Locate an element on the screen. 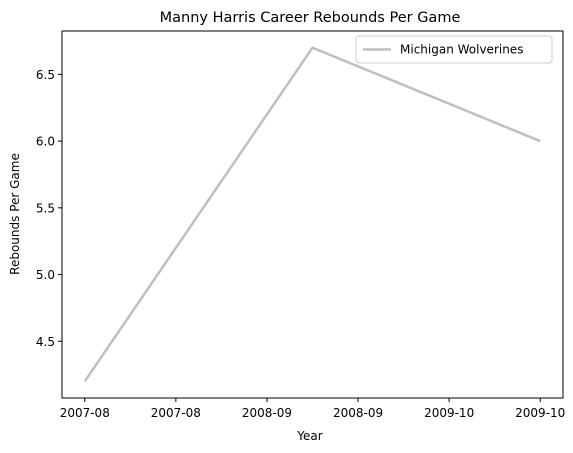 The width and height of the screenshot is (573, 453). y-tick-label: 5.0 is located at coordinates (45, 275).